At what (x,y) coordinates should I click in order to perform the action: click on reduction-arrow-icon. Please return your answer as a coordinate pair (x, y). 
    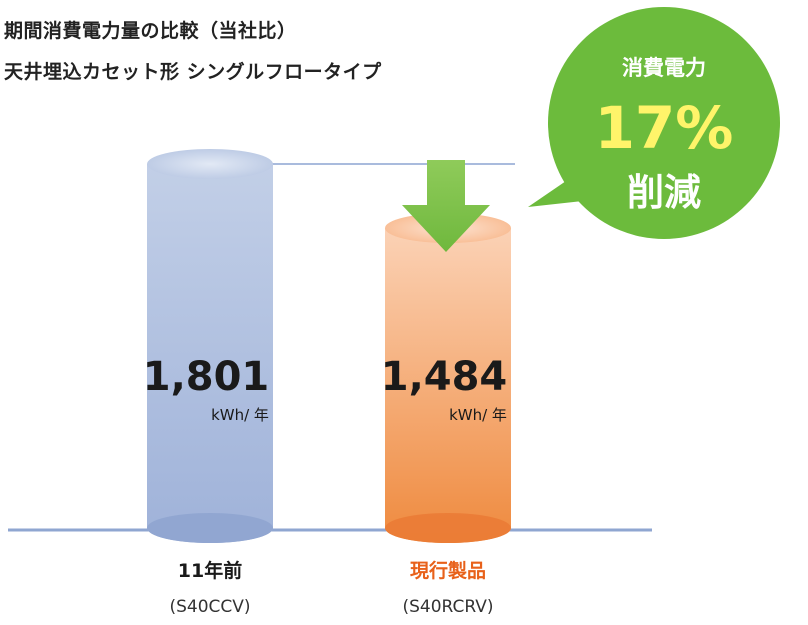
    Looking at the image, I should click on (446, 206).